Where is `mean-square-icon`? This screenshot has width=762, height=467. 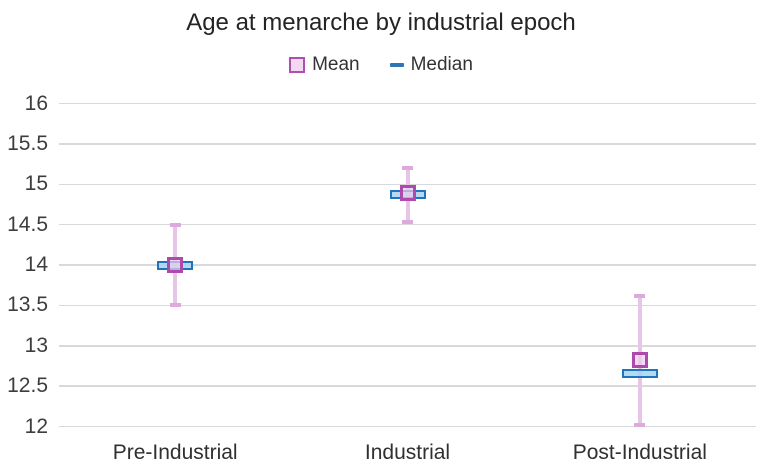 mean-square-icon is located at coordinates (297, 65).